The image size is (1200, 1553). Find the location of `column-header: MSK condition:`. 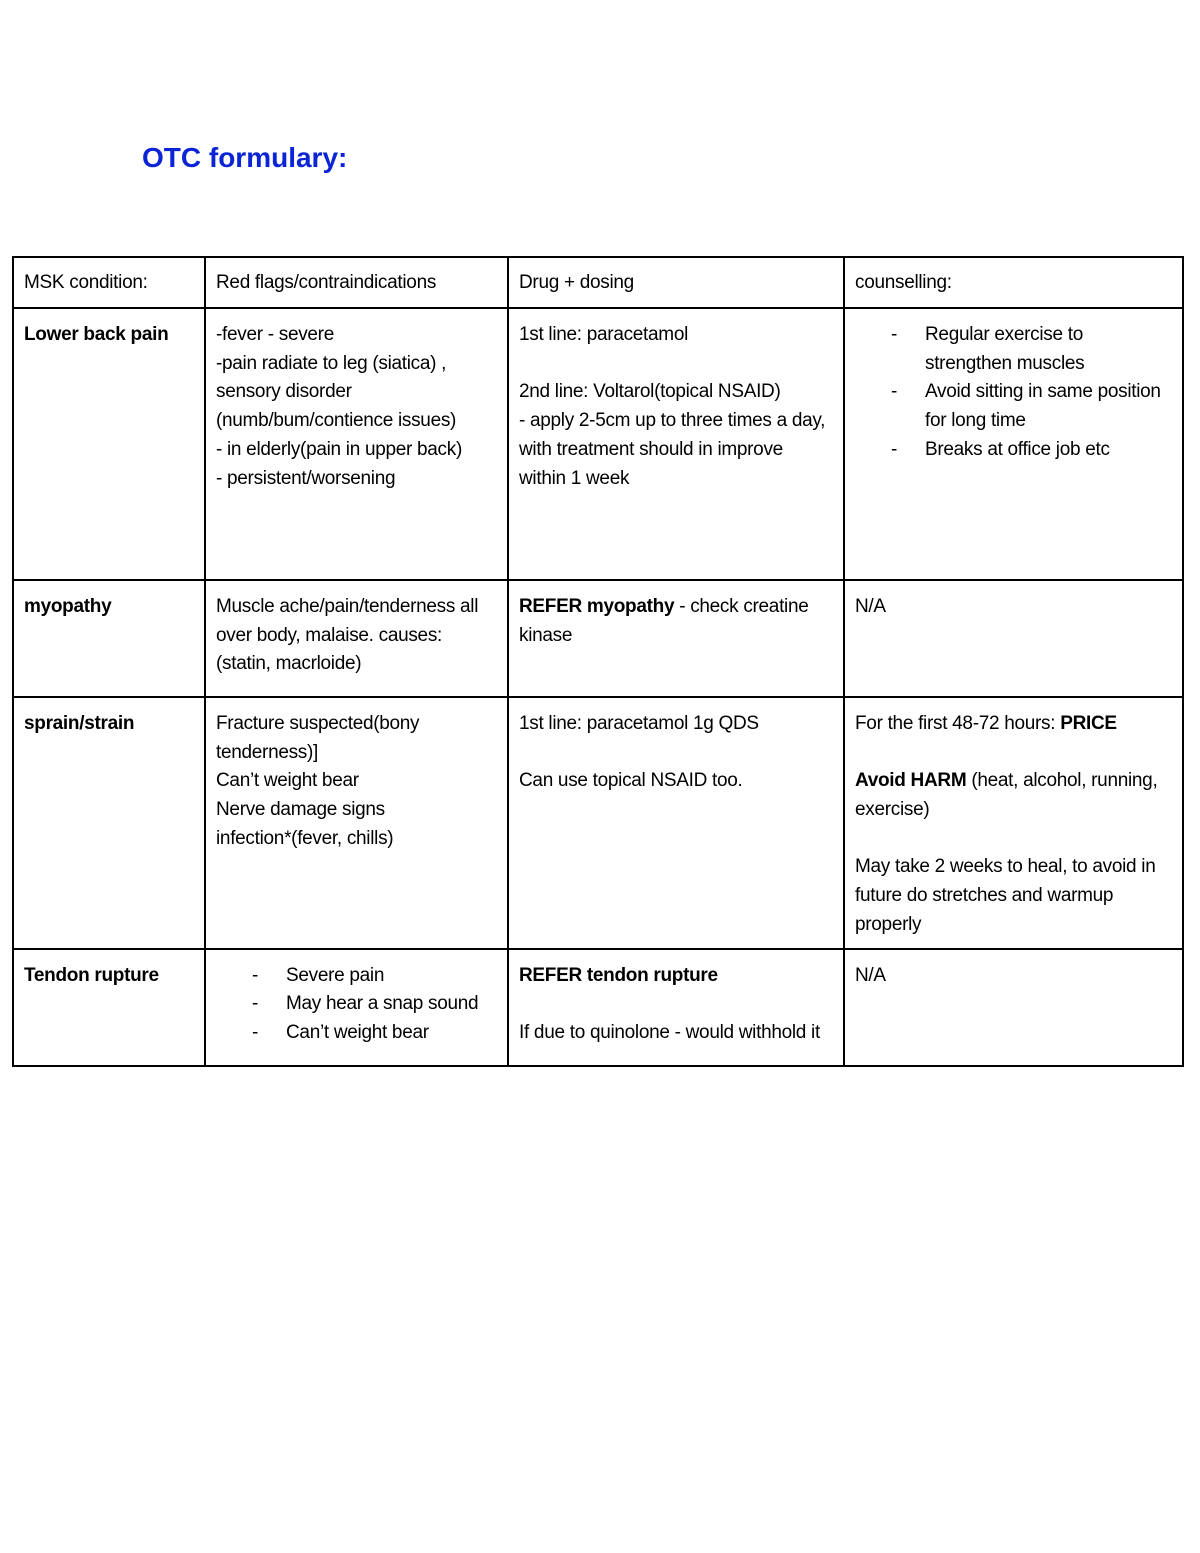

column-header: MSK condition: is located at coordinates (109, 282).